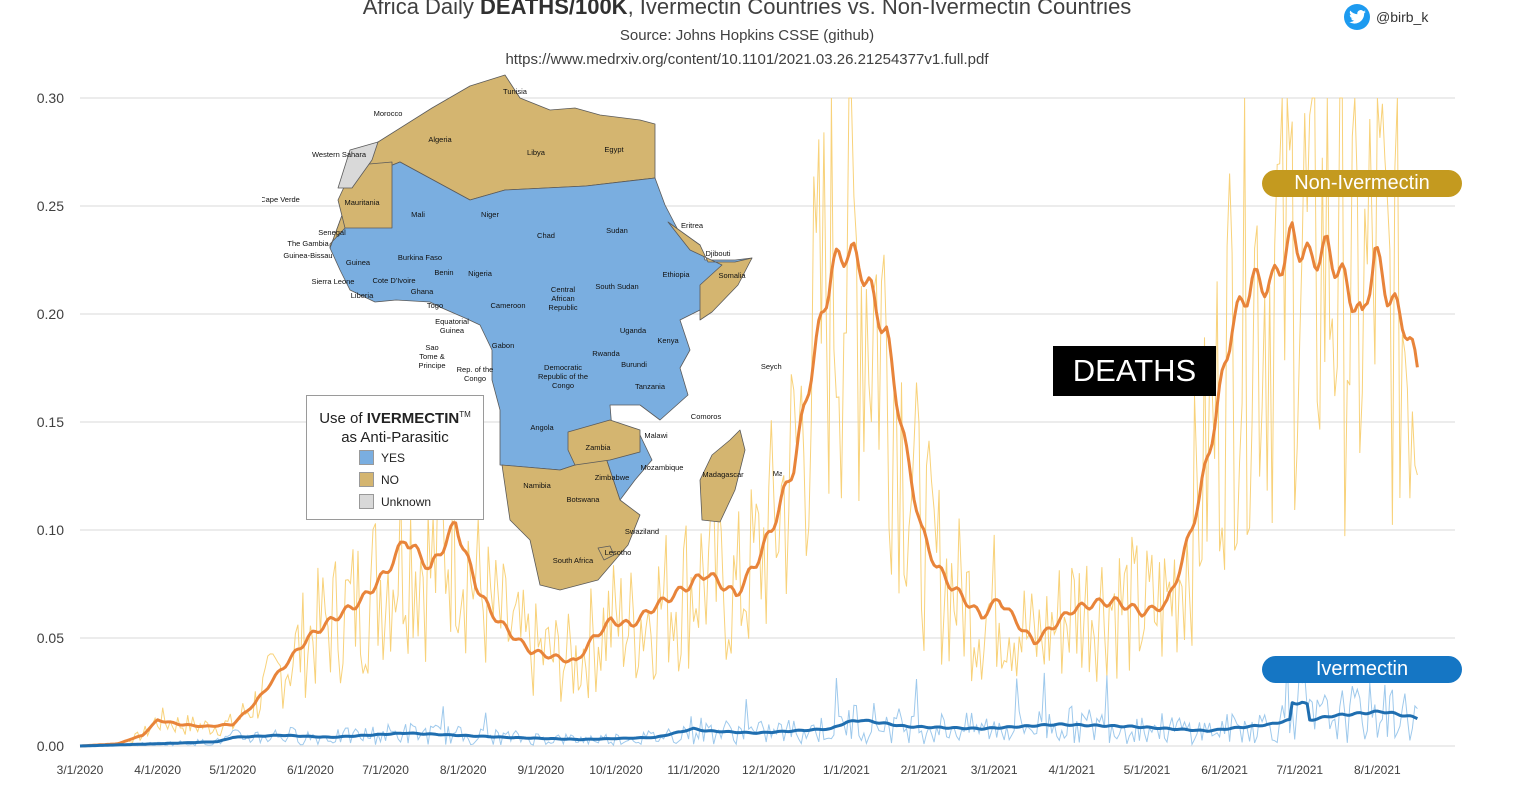 The height and width of the screenshot is (787, 1524). I want to click on legend-swatch-unknown, so click(366, 501).